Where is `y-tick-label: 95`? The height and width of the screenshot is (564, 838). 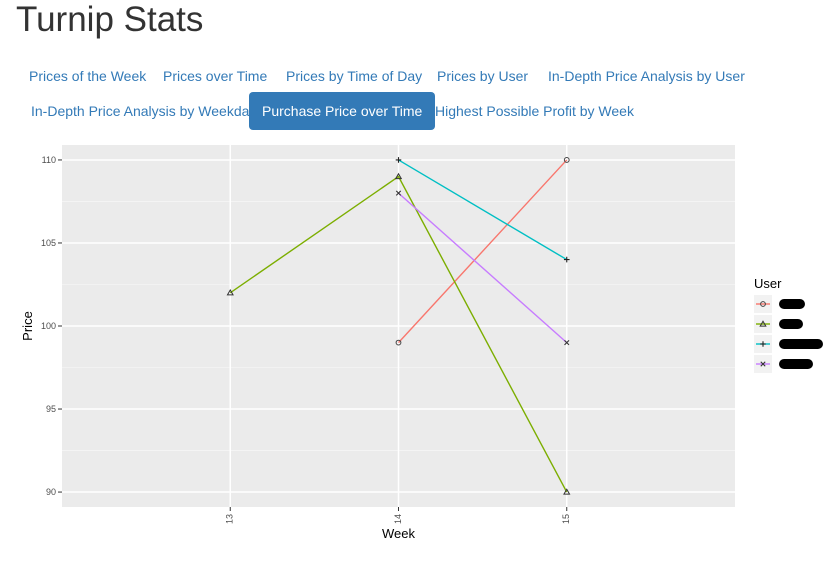
y-tick-label: 95 is located at coordinates (51, 409).